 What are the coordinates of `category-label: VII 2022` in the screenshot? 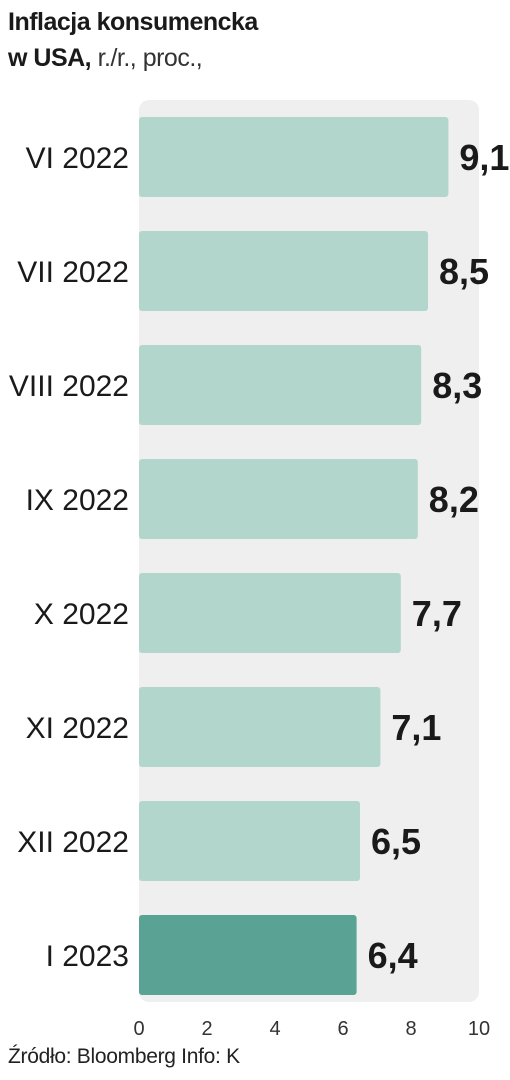 It's located at (73, 272).